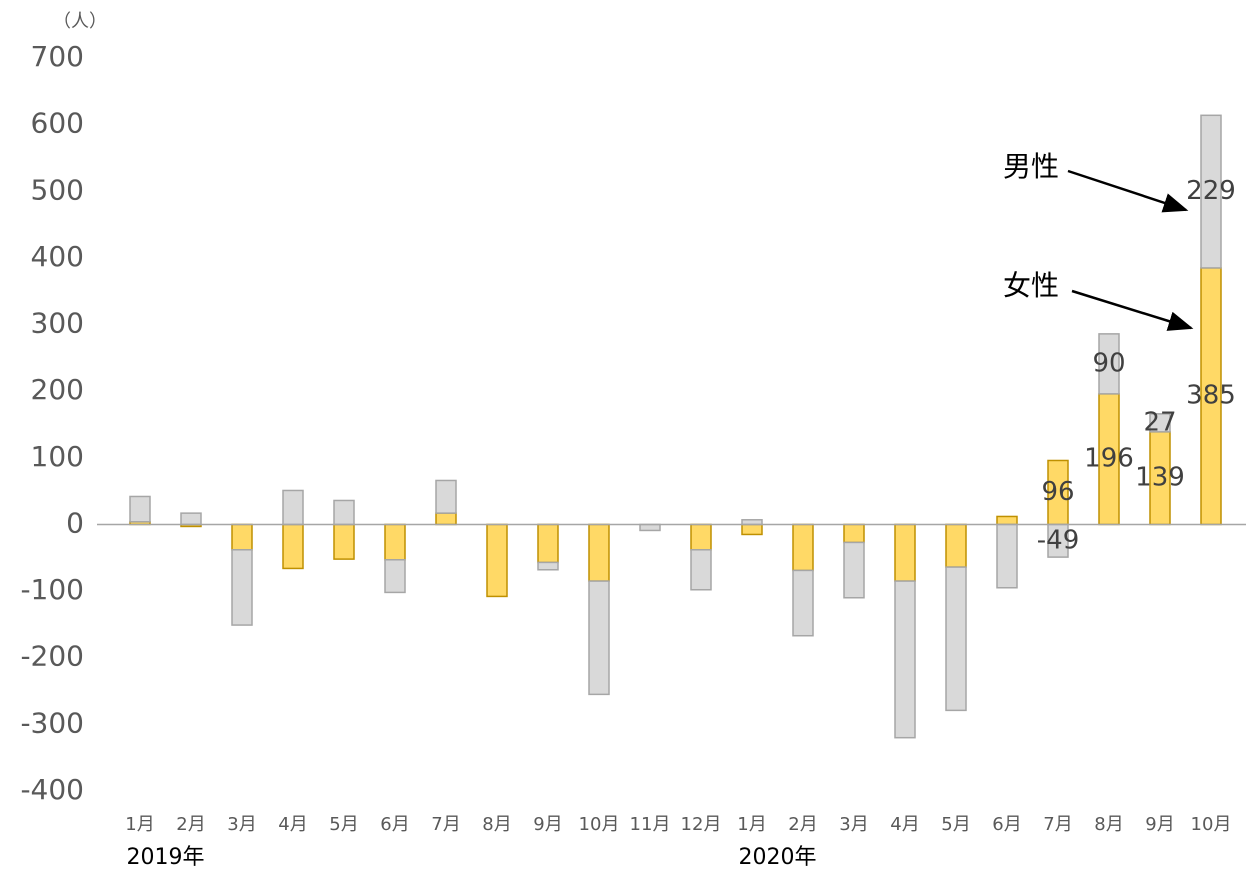 This screenshot has height=872, width=1246. What do you see at coordinates (166, 857) in the screenshot?
I see `x-group-label: 2019年` at bounding box center [166, 857].